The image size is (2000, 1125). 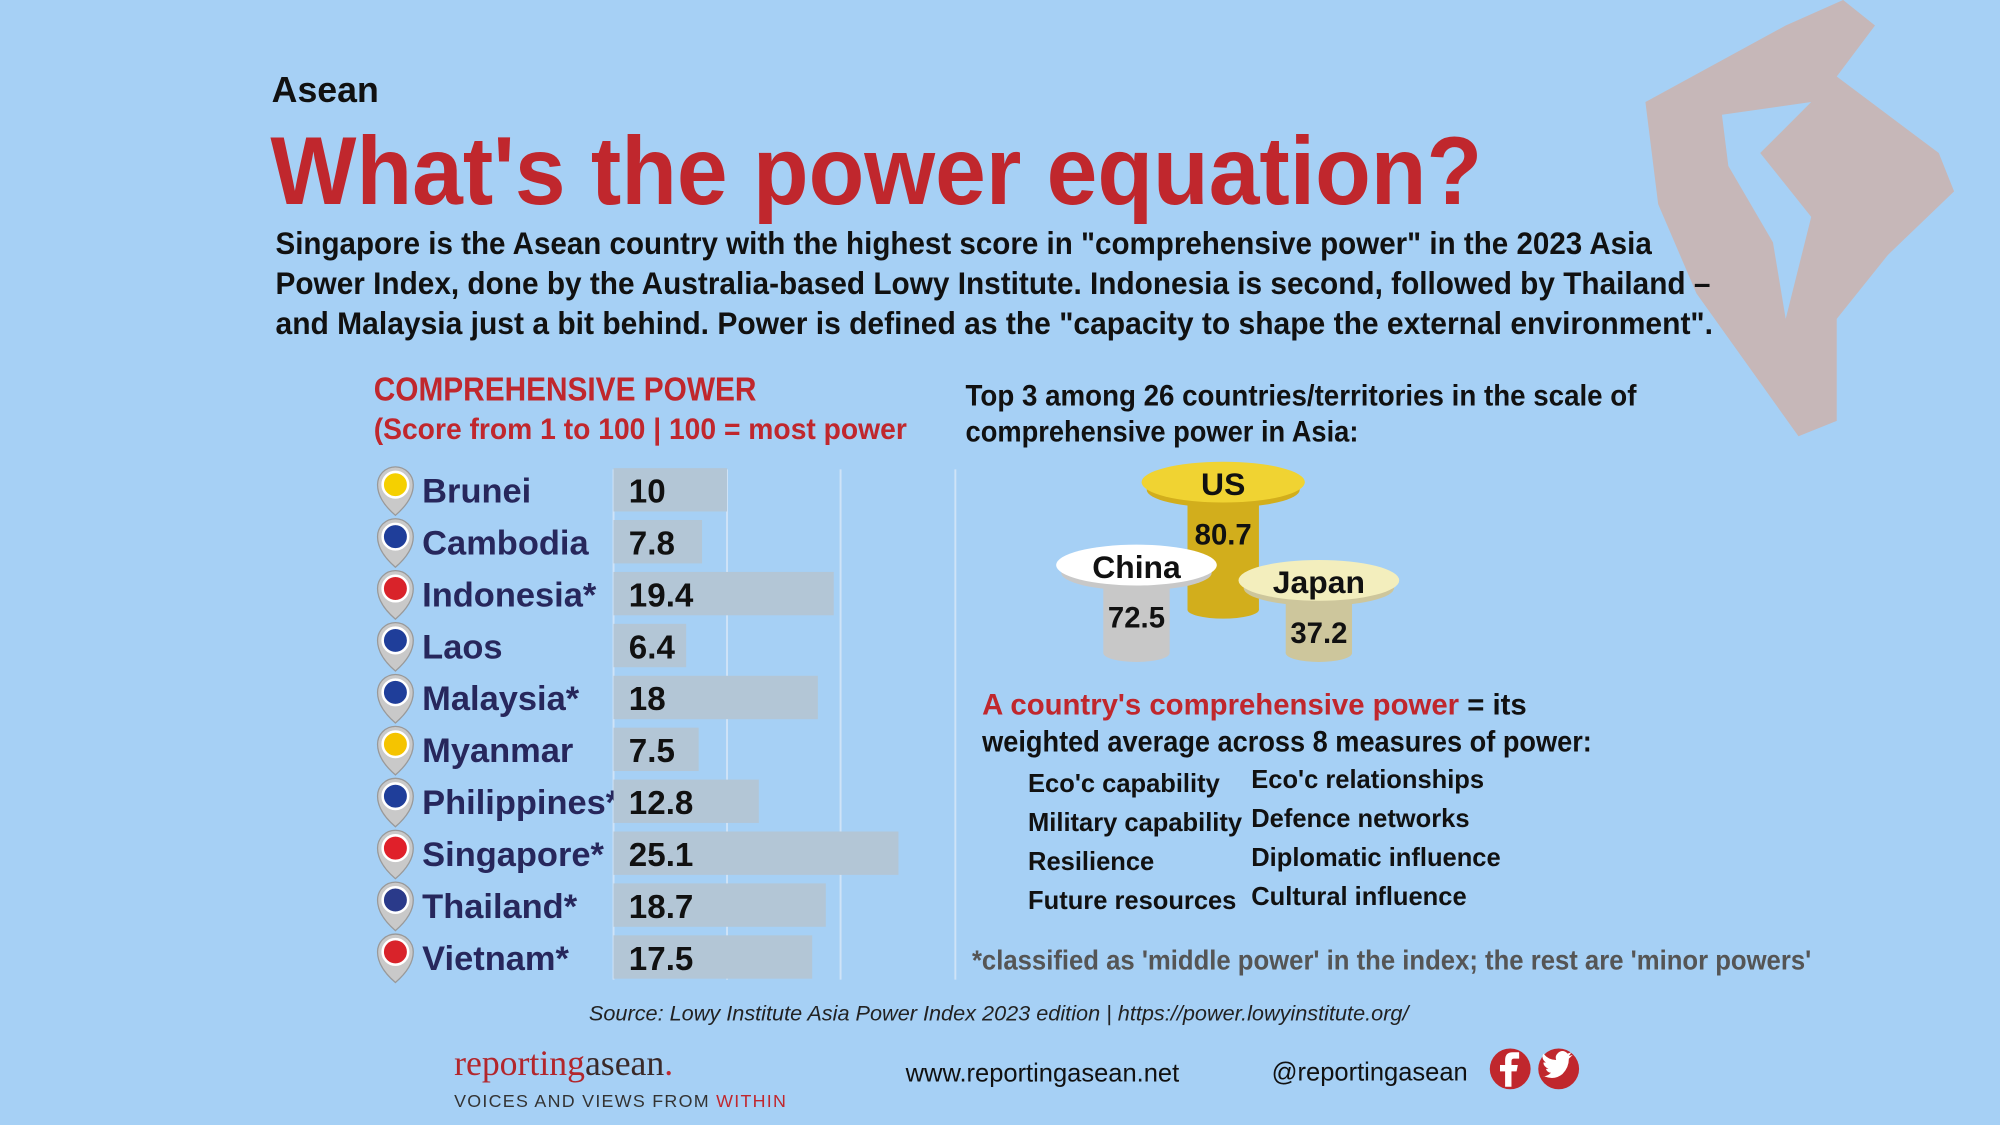 What do you see at coordinates (1135, 823) in the screenshot?
I see `measure: Military capability` at bounding box center [1135, 823].